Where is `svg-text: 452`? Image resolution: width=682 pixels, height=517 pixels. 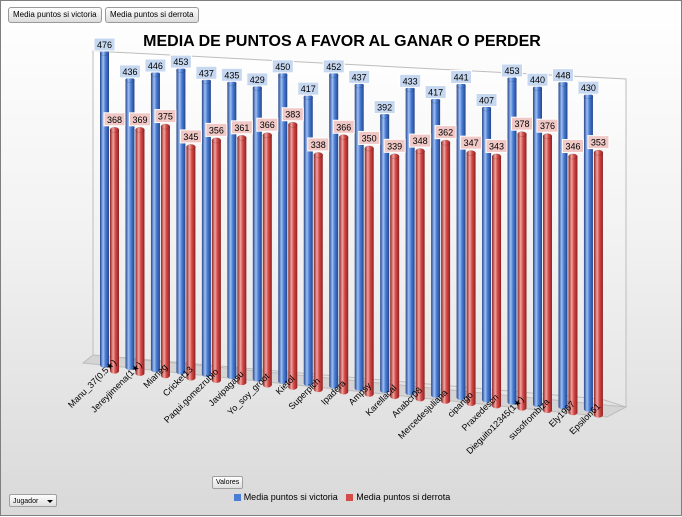
svg-text: 452 is located at coordinates (333, 67).